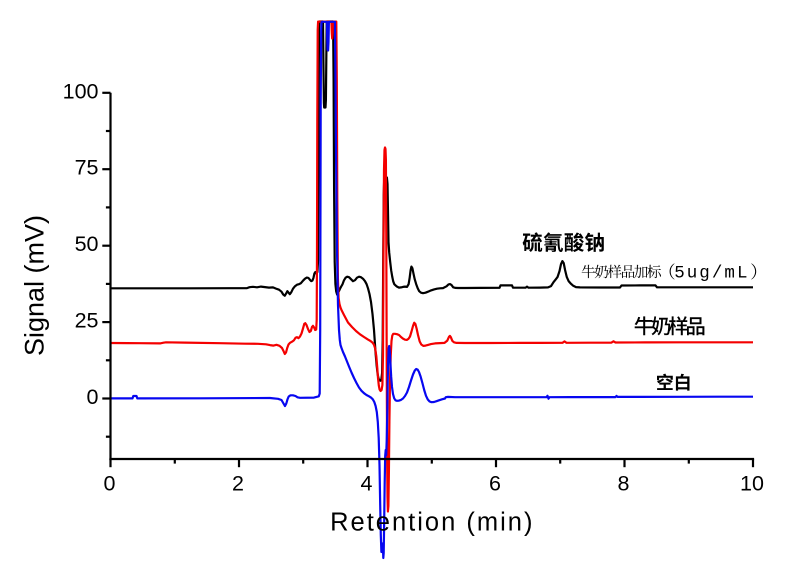 This screenshot has height=569, width=800. I want to click on svg-text: 25, so click(87, 321).